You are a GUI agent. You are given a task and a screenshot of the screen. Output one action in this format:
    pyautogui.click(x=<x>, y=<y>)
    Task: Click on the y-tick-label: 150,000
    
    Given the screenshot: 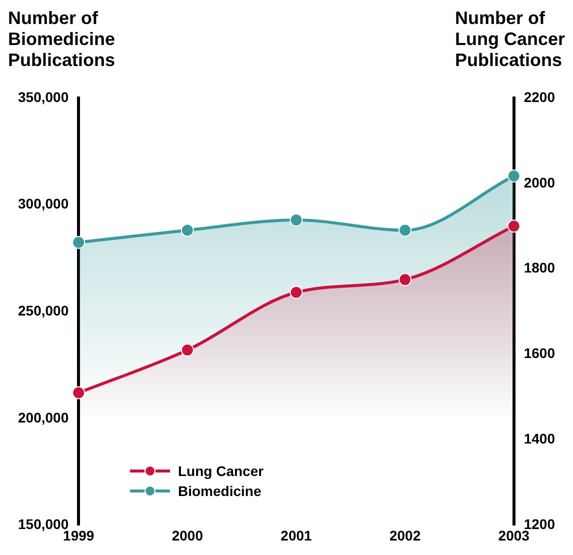 What is the action you would take?
    pyautogui.click(x=43, y=524)
    